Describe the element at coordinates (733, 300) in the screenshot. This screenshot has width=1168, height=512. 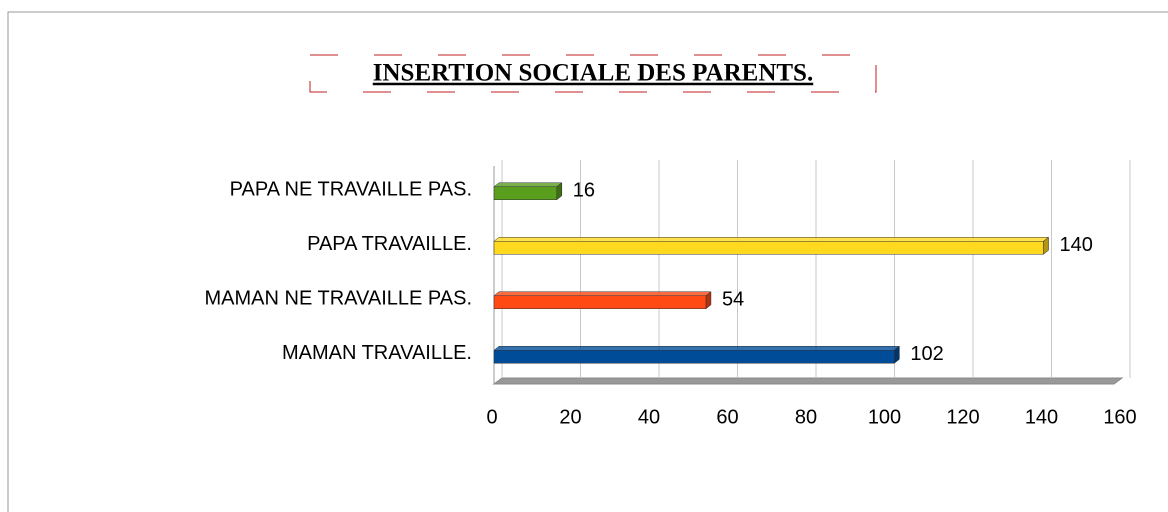
I see `data-label: 54` at that location.